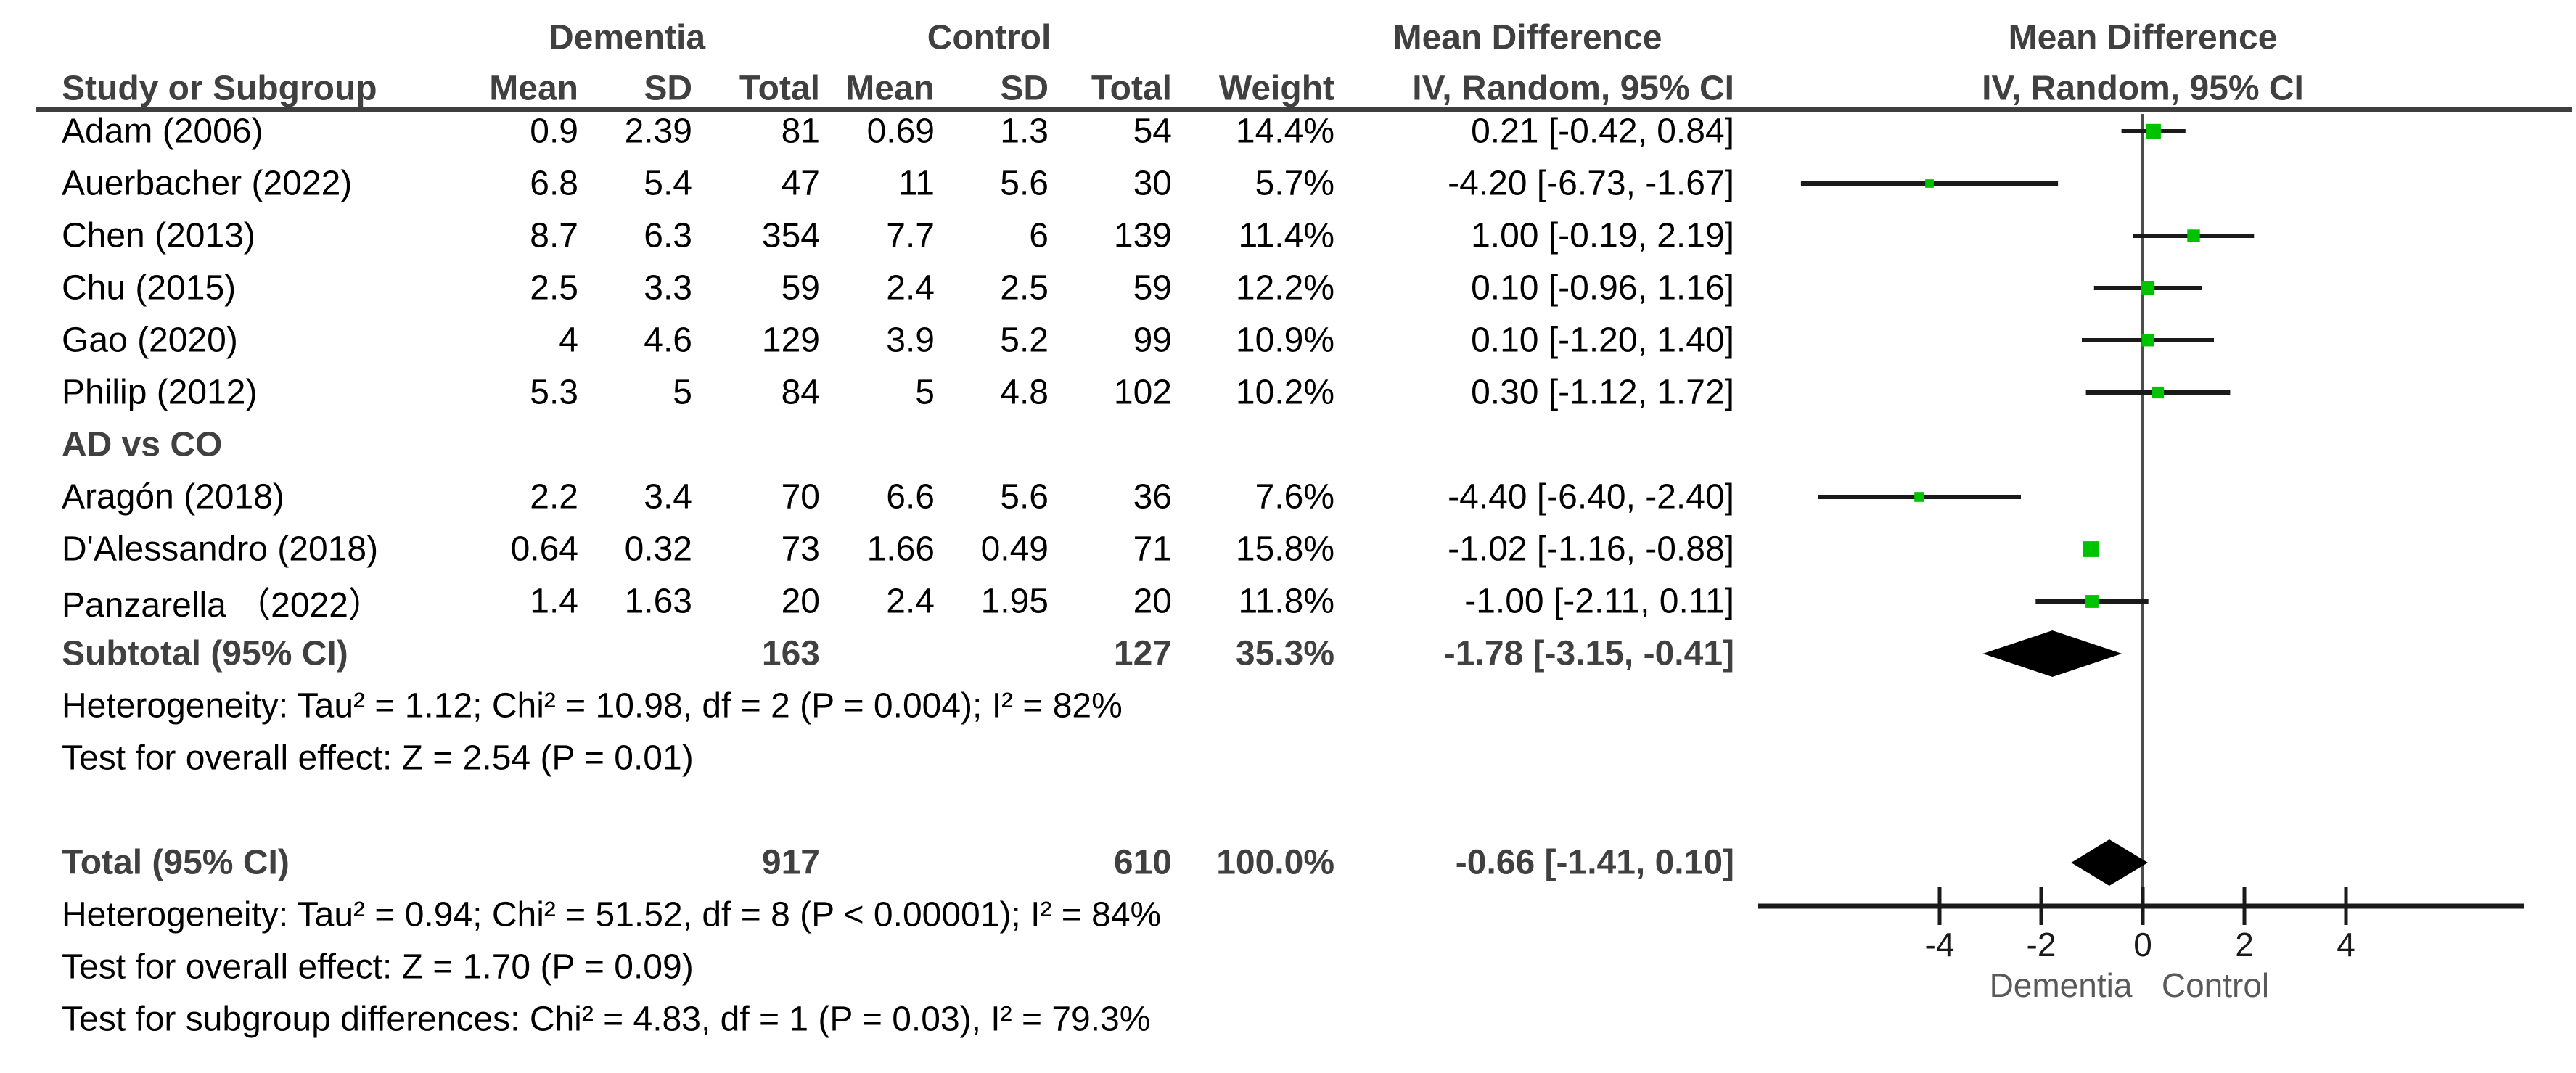 Image resolution: width=2576 pixels, height=1073 pixels. I want to click on table-cell: 0.30 [-1.12, 1.72], so click(1602, 392).